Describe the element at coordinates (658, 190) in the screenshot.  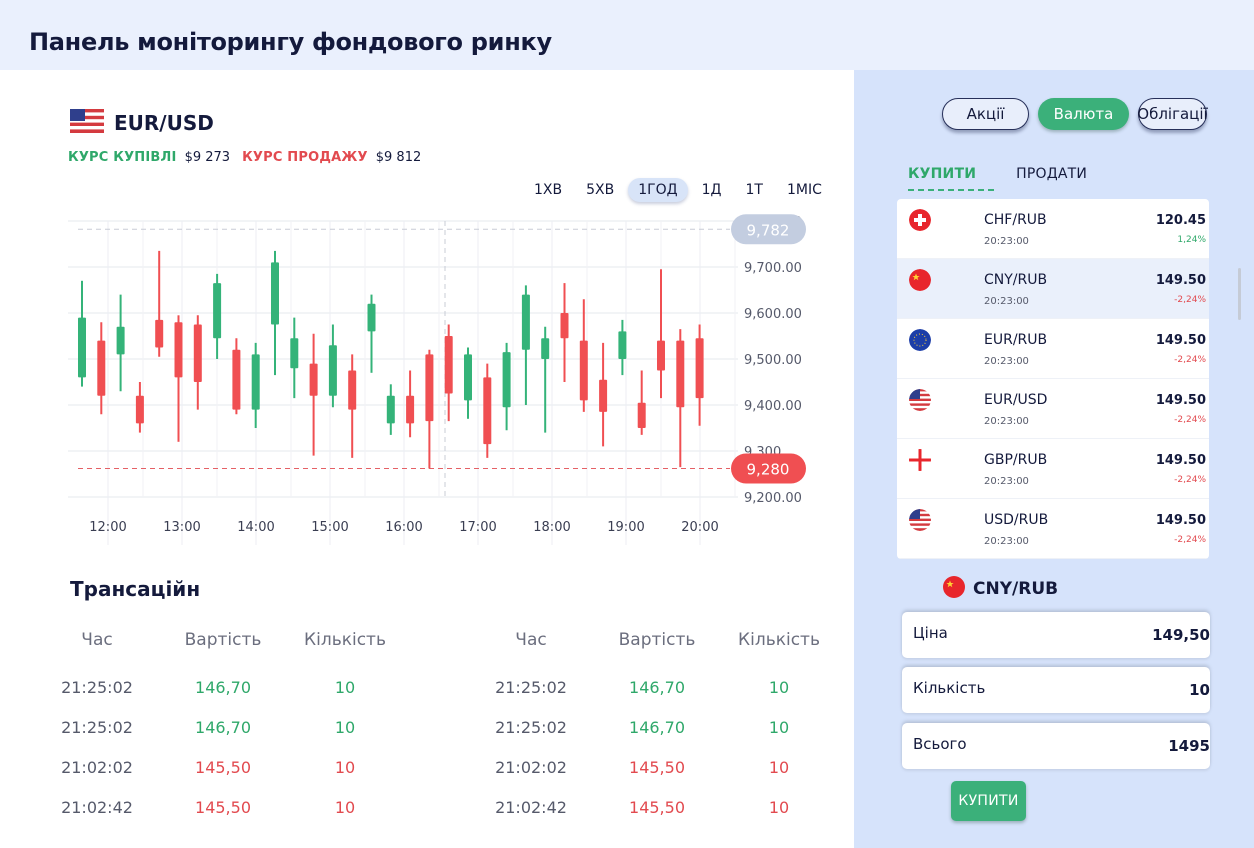
I see `timeframe-1hour: 1ГОД` at that location.